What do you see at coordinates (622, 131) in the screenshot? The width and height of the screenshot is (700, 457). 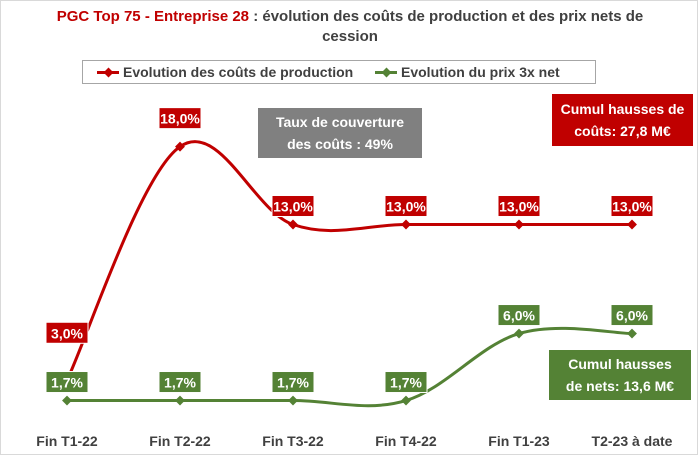 I see `costs-callout-line-2: coûts: 27,8 M€` at bounding box center [622, 131].